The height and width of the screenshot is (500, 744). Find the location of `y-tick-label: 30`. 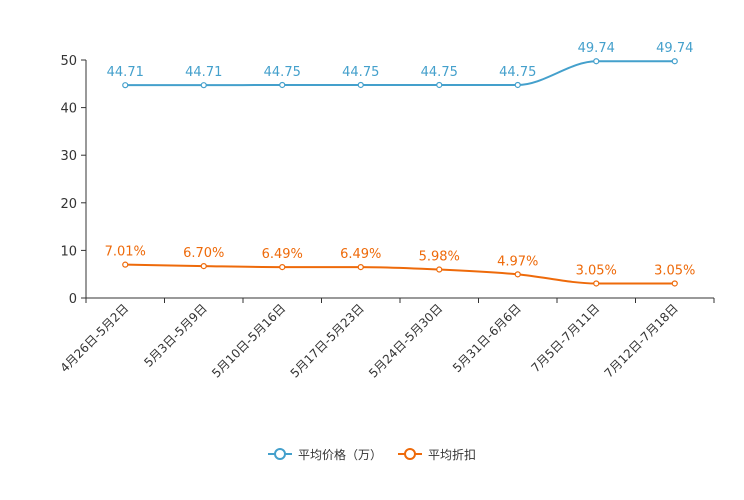

y-tick-label: 30 is located at coordinates (68, 156).